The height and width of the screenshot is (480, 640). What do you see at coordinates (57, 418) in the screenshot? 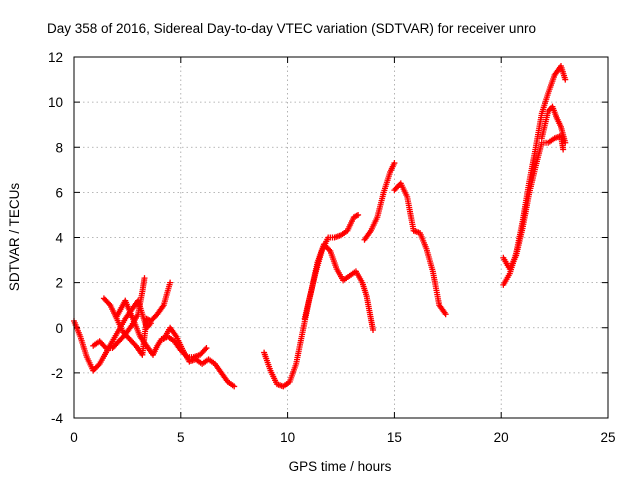
I see `y-tick-label: -4` at bounding box center [57, 418].